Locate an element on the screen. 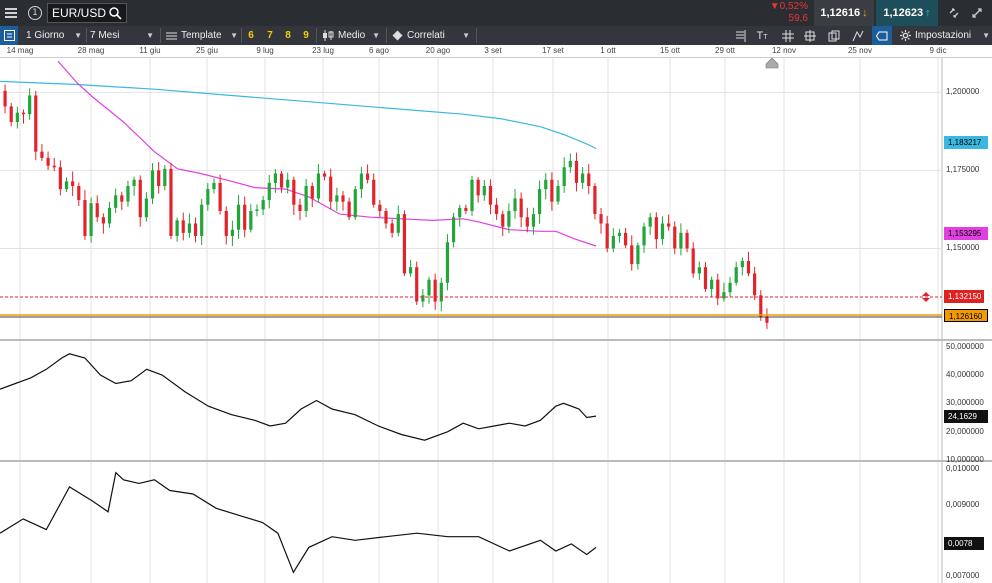 The width and height of the screenshot is (992, 583). info-icon: 1 is located at coordinates (35, 13).